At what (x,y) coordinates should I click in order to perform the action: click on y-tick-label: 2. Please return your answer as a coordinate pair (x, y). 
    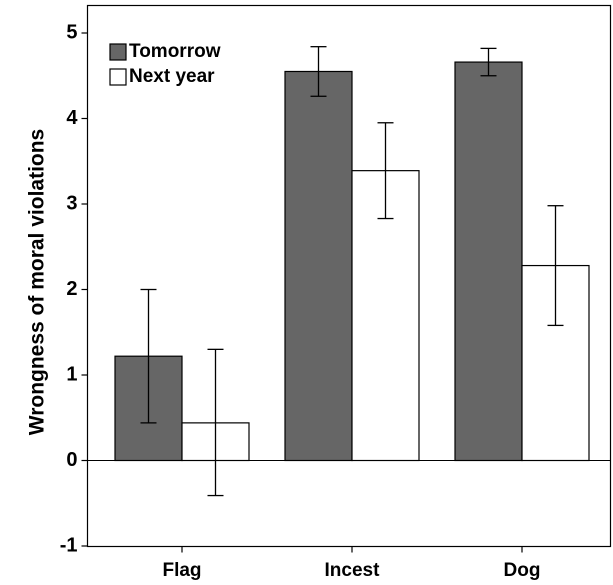
    Looking at the image, I should click on (71, 289).